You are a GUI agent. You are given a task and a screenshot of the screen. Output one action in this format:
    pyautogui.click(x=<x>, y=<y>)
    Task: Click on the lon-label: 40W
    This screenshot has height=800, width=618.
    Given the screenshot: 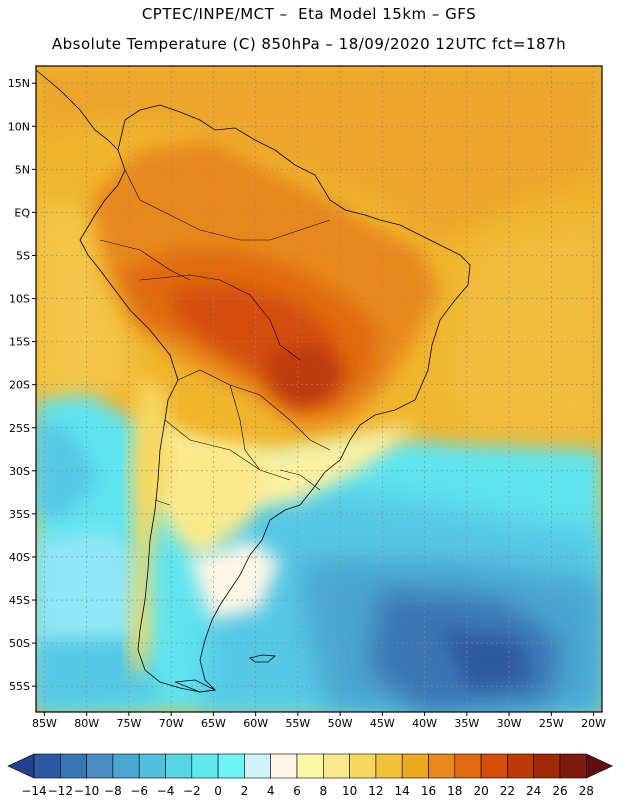 What is the action you would take?
    pyautogui.click(x=424, y=723)
    